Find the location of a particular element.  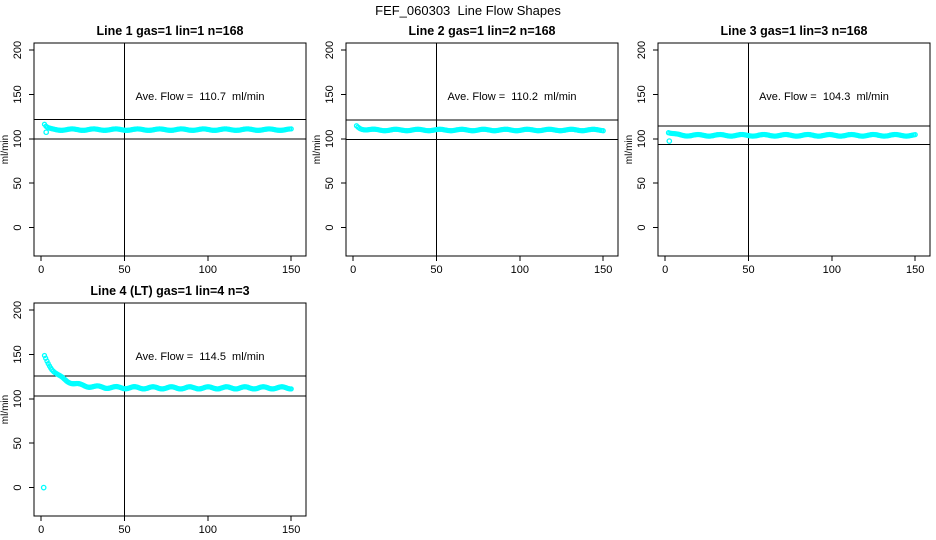

ave-flow-annotation: Ave. Flow = 110.7 ml/min is located at coordinates (200, 97).